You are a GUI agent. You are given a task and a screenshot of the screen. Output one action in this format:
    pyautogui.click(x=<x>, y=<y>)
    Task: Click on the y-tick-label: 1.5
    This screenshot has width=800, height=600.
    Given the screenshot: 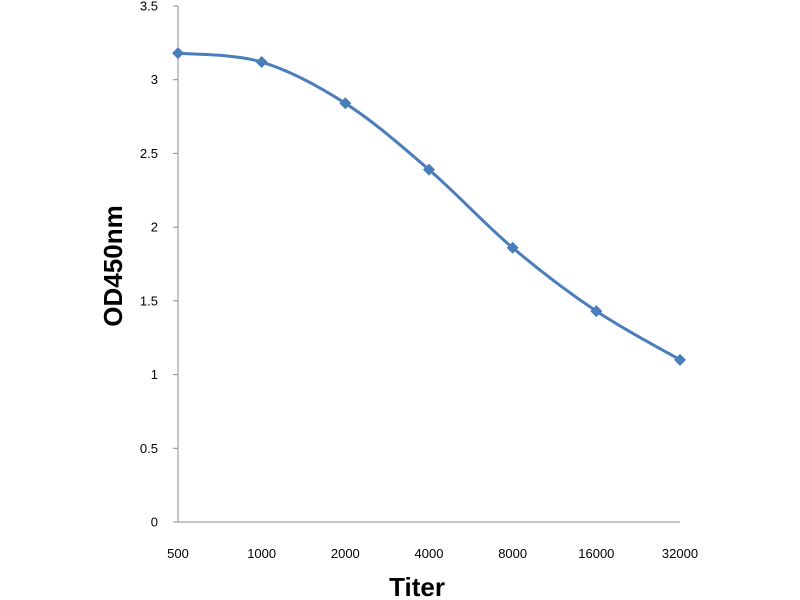 What is the action you would take?
    pyautogui.click(x=149, y=300)
    